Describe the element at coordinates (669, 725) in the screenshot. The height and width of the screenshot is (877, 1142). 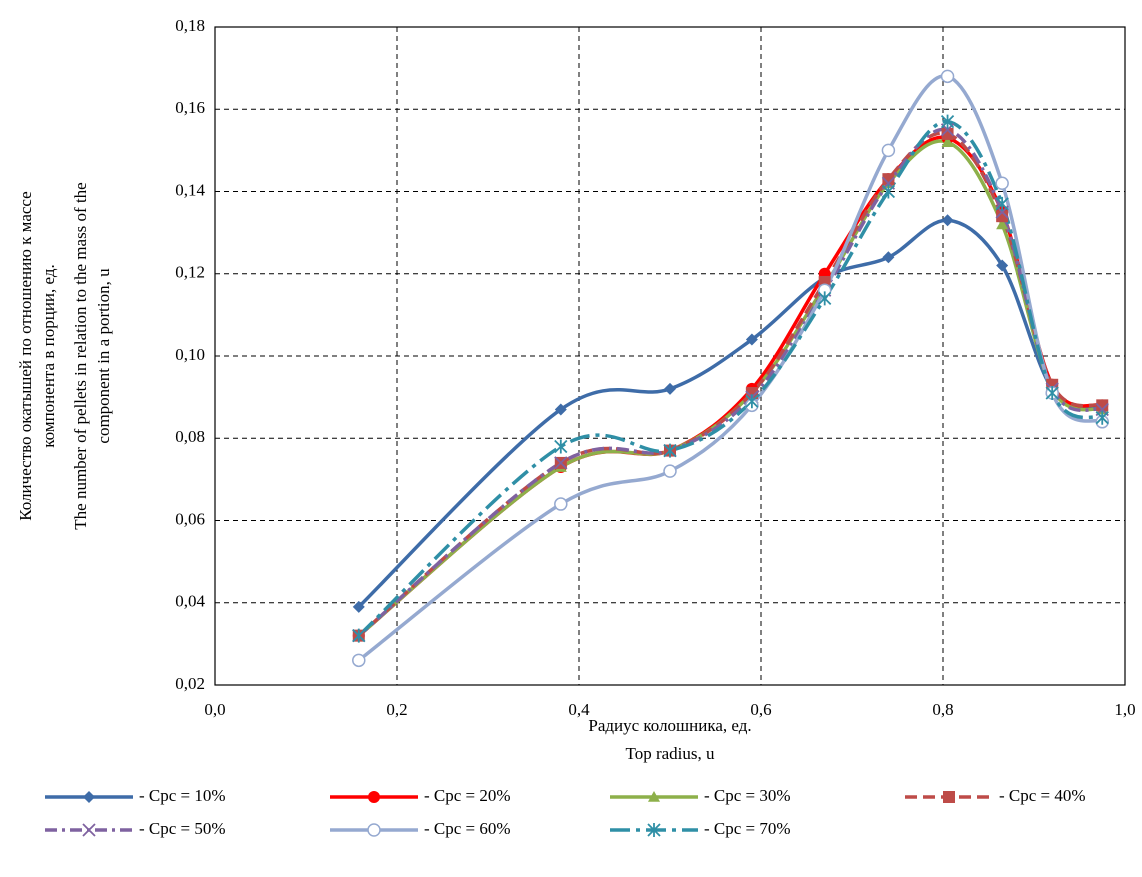
I see `x-axis-title: Радиус колошника, ед.` at that location.